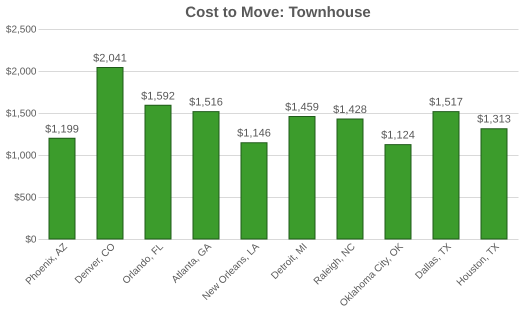 The height and width of the screenshot is (314, 523). Describe the element at coordinates (21, 30) in the screenshot. I see `y-tick-label: $2,500` at that location.